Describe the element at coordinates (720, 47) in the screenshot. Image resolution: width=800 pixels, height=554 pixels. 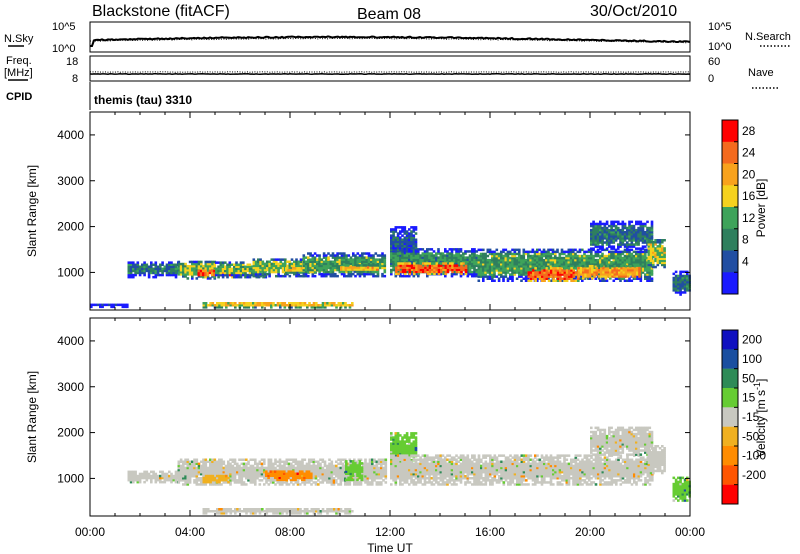
I see `noise-tick-bottom-right: 10^0` at that location.